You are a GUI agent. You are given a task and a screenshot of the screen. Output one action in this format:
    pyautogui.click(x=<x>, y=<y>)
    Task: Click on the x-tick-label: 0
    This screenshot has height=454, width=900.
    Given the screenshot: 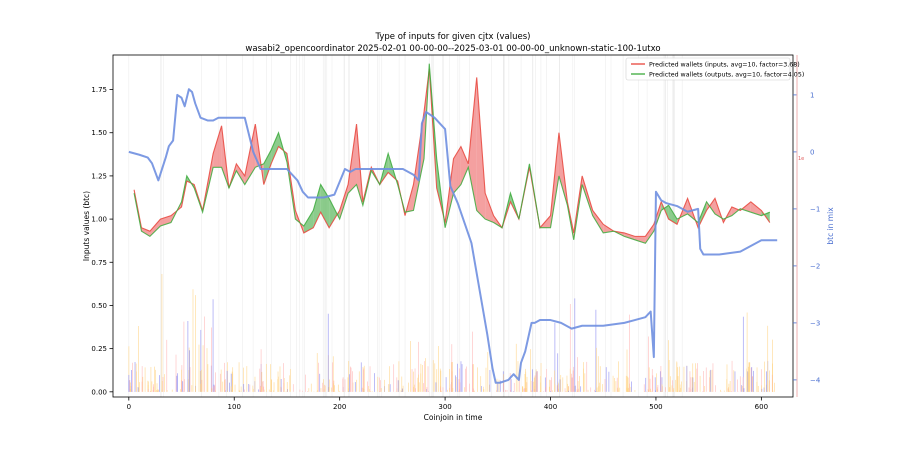 What is the action you would take?
    pyautogui.click(x=129, y=407)
    